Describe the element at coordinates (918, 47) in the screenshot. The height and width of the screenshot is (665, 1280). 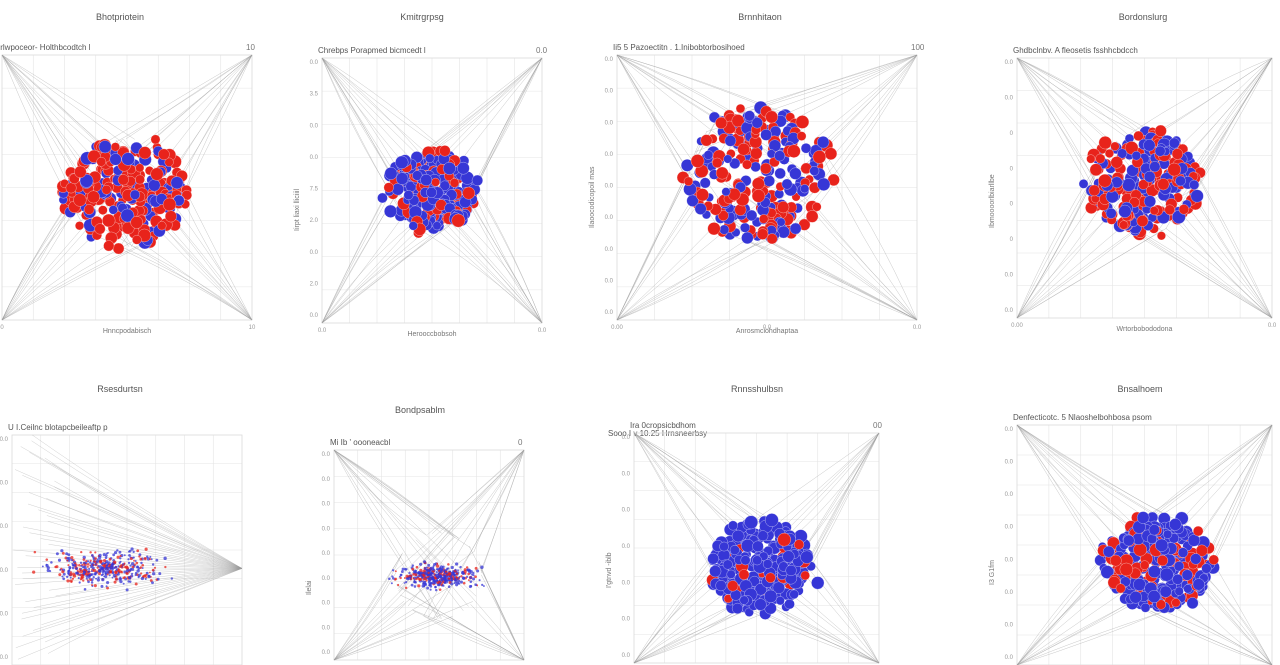
I see `corner-label: 100` at that location.